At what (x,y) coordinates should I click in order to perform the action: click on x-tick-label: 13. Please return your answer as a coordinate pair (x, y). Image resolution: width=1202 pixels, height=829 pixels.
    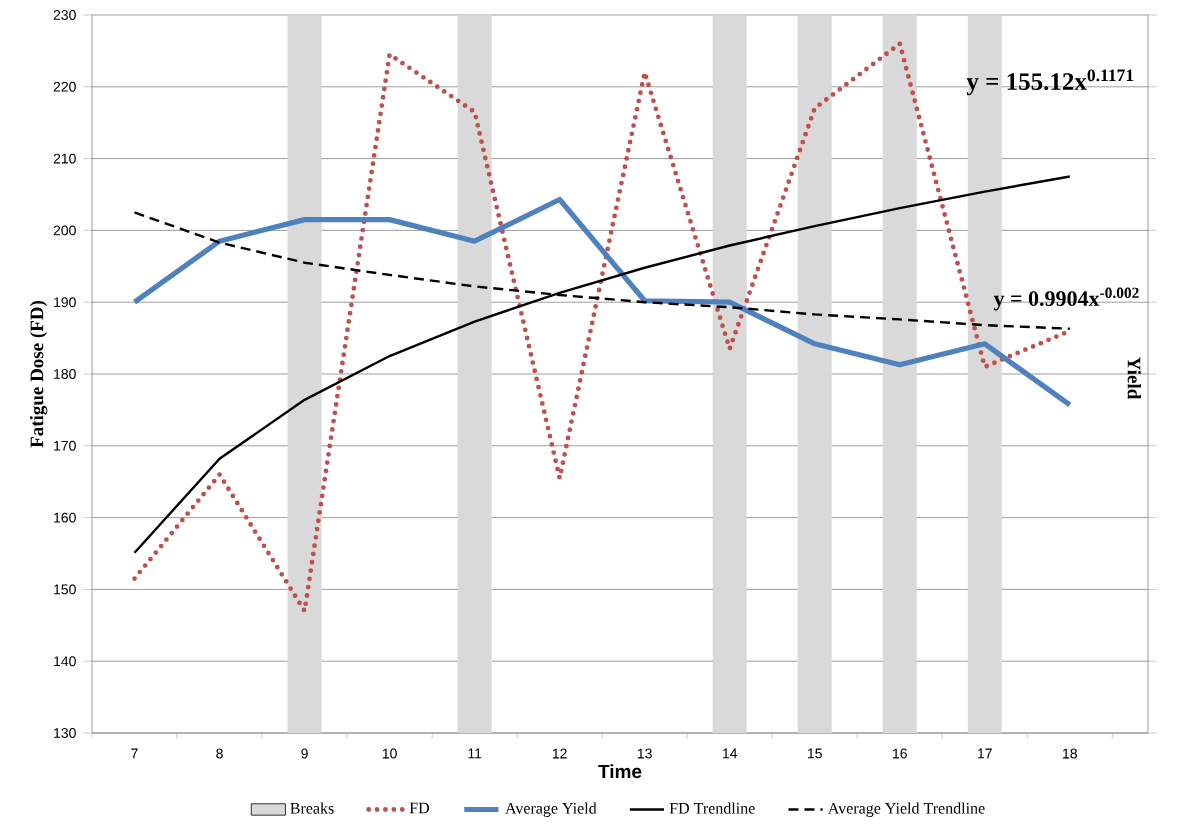
    Looking at the image, I should click on (644, 753).